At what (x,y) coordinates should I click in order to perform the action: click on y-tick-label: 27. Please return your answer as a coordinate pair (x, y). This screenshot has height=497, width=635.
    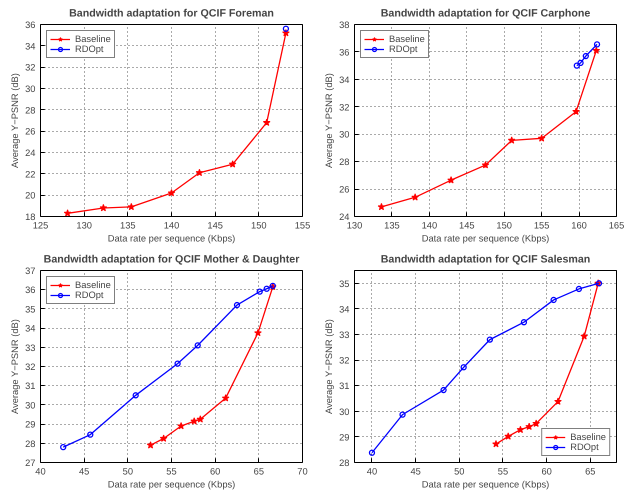
    Looking at the image, I should click on (30, 463).